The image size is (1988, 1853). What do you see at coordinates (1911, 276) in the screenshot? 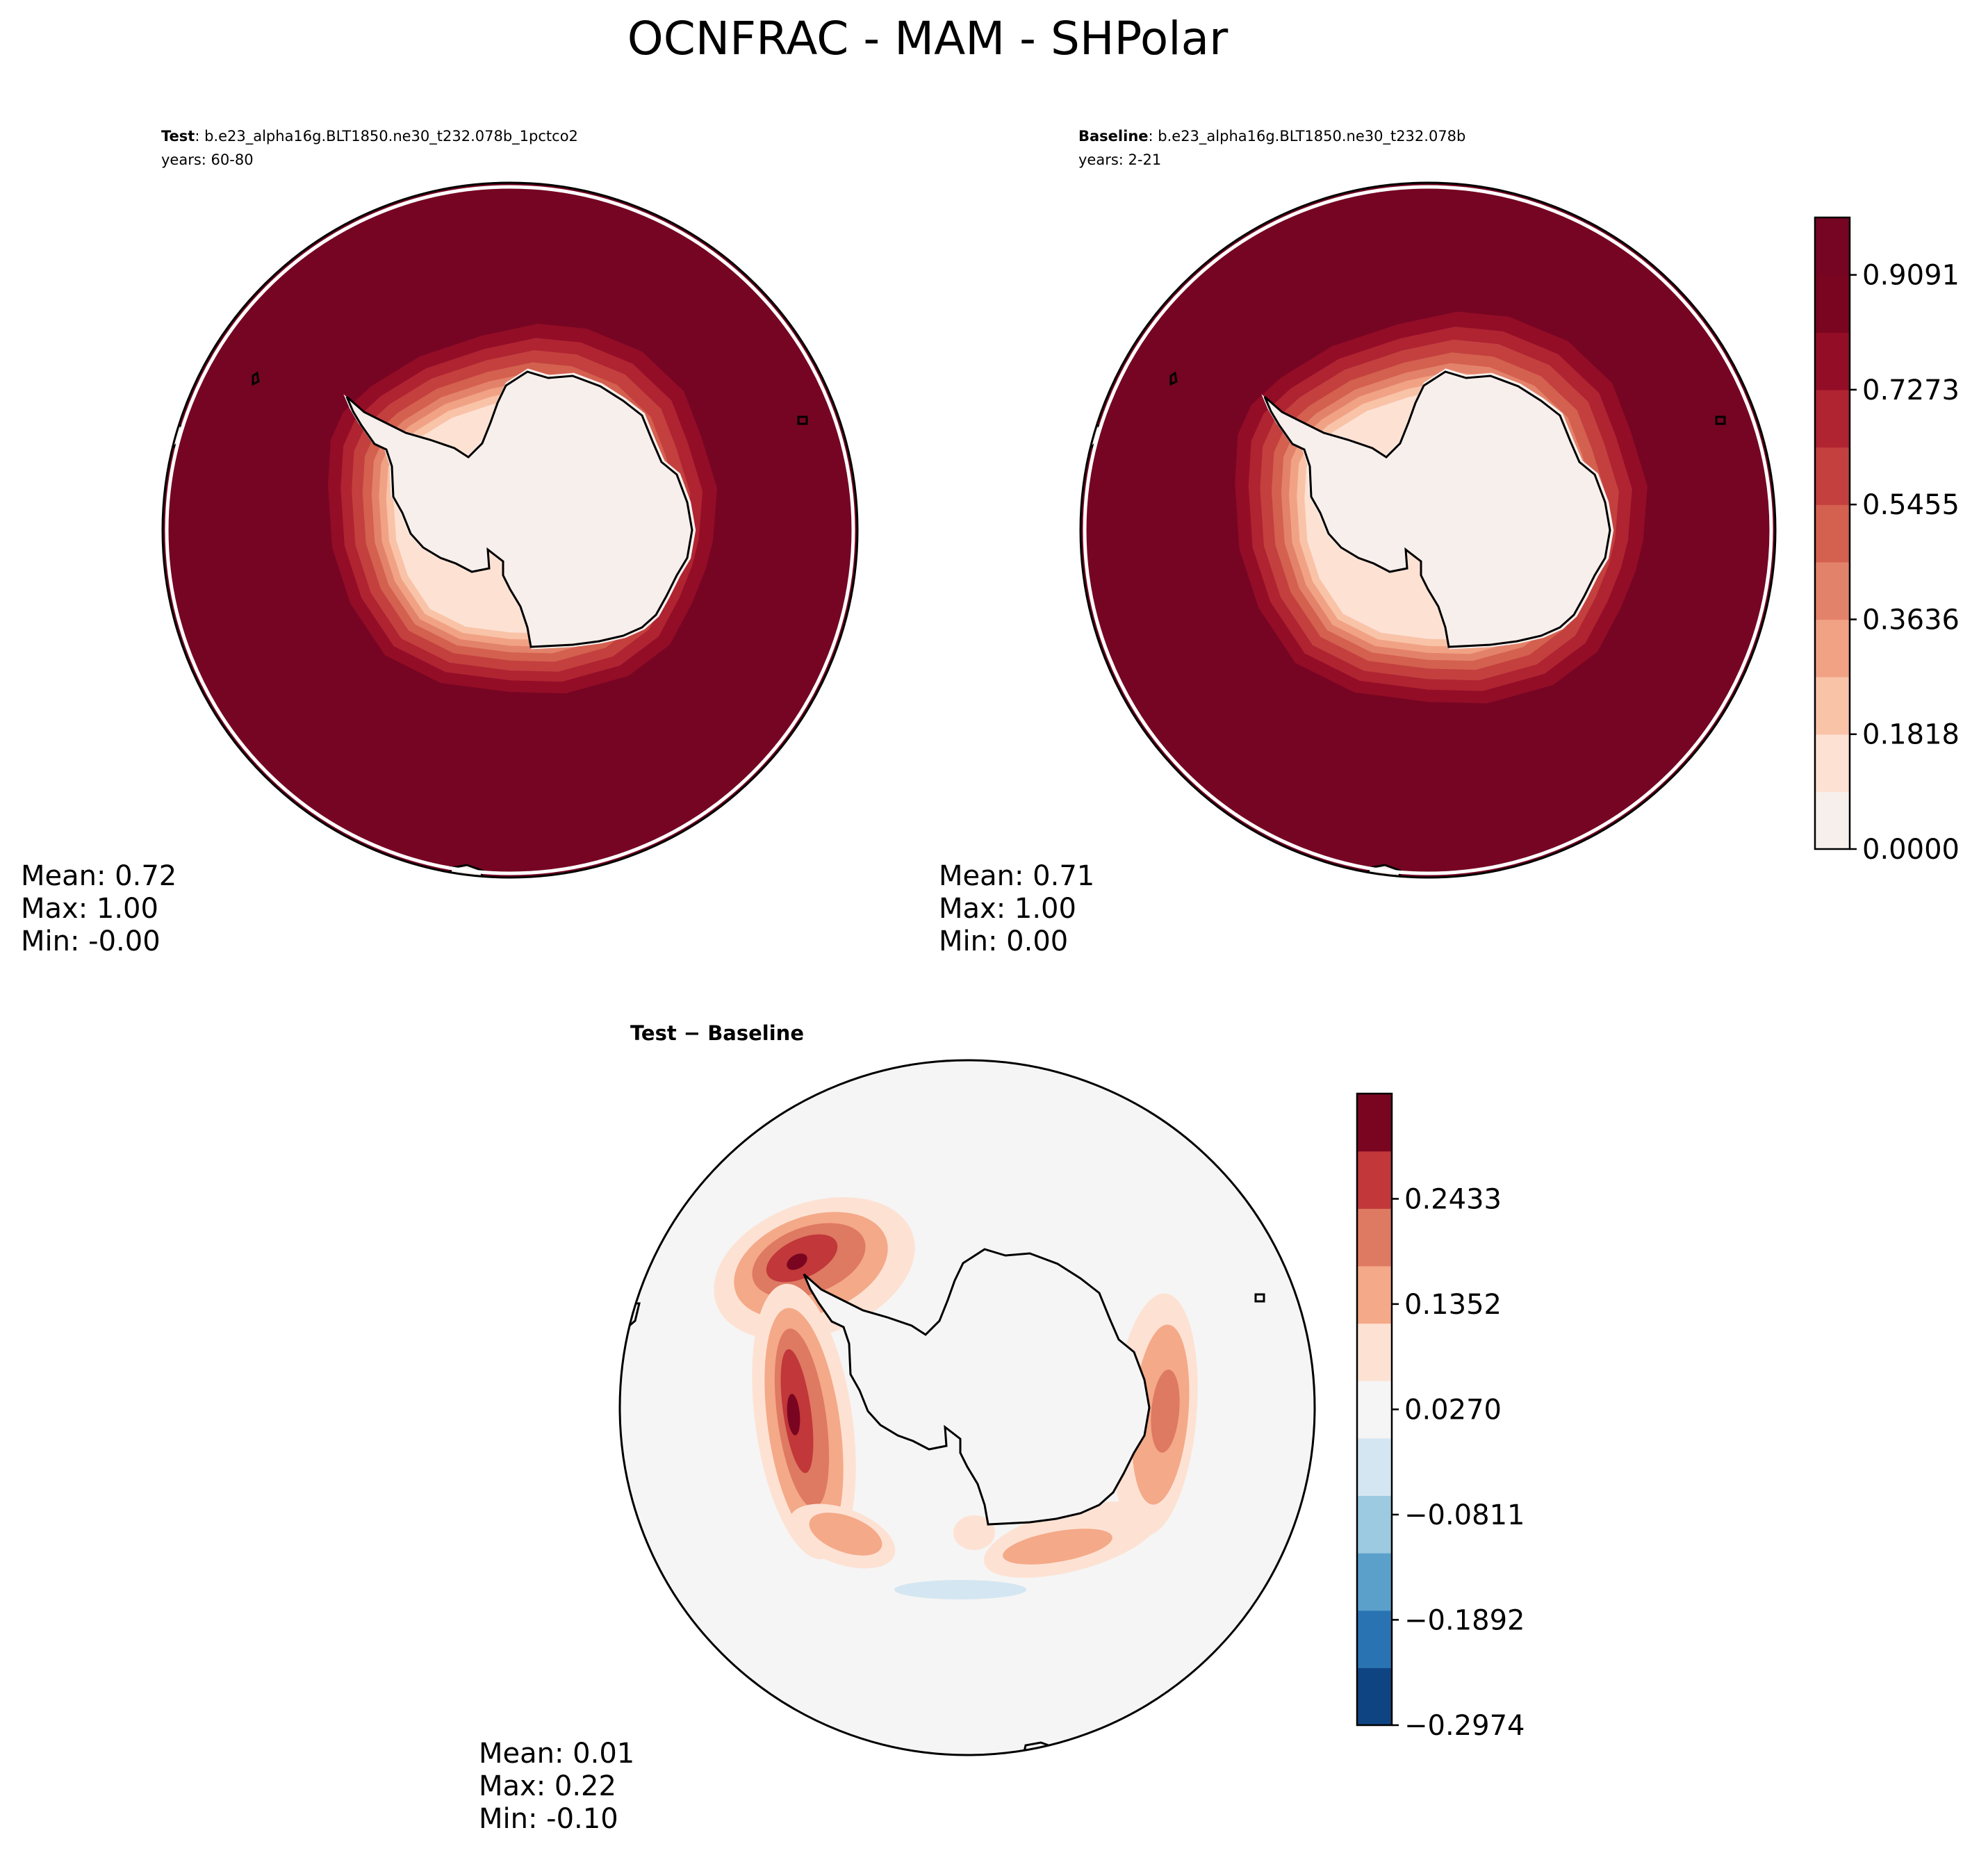
I see `colorbar-tick-label: 0.9091` at bounding box center [1911, 276].